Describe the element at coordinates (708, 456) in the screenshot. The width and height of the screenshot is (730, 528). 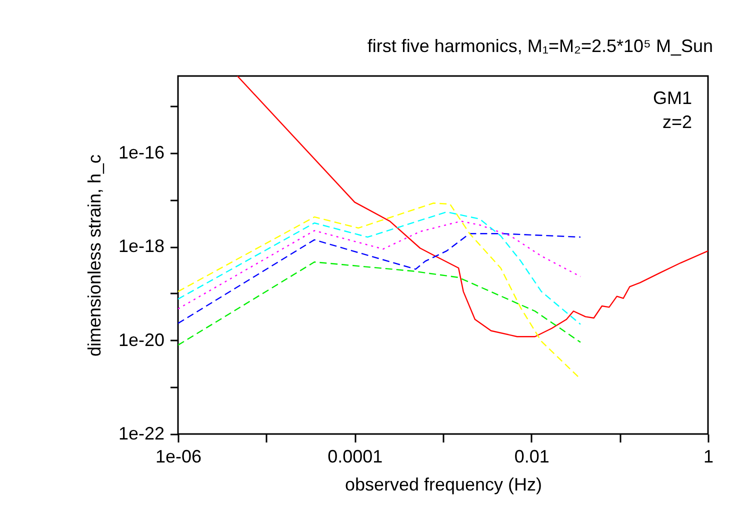
I see `x-tick-label: 1` at that location.